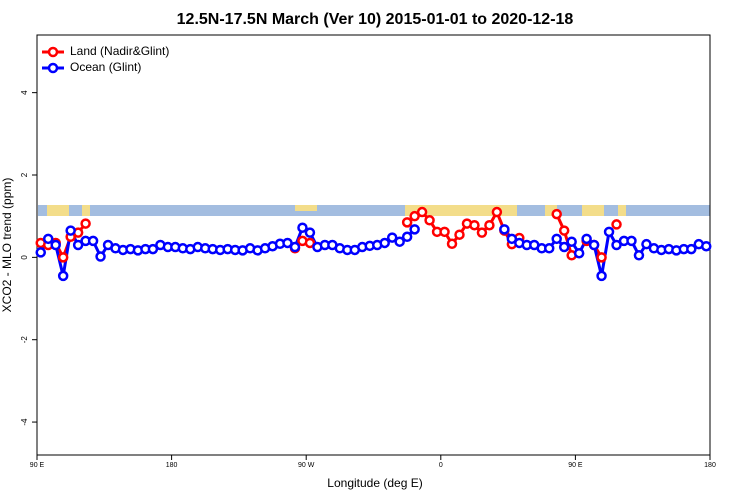 This screenshot has height=500, width=750. I want to click on y-tick-label: 0, so click(24, 257).